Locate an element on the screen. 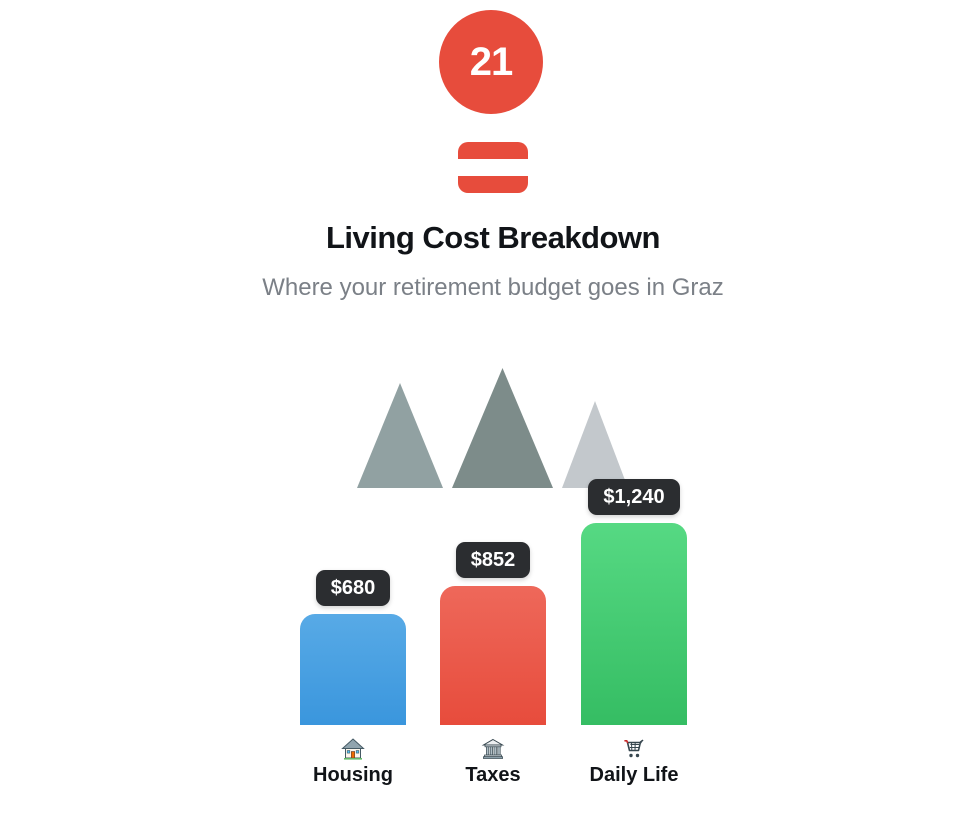  austria-flag-icon is located at coordinates (493, 167).